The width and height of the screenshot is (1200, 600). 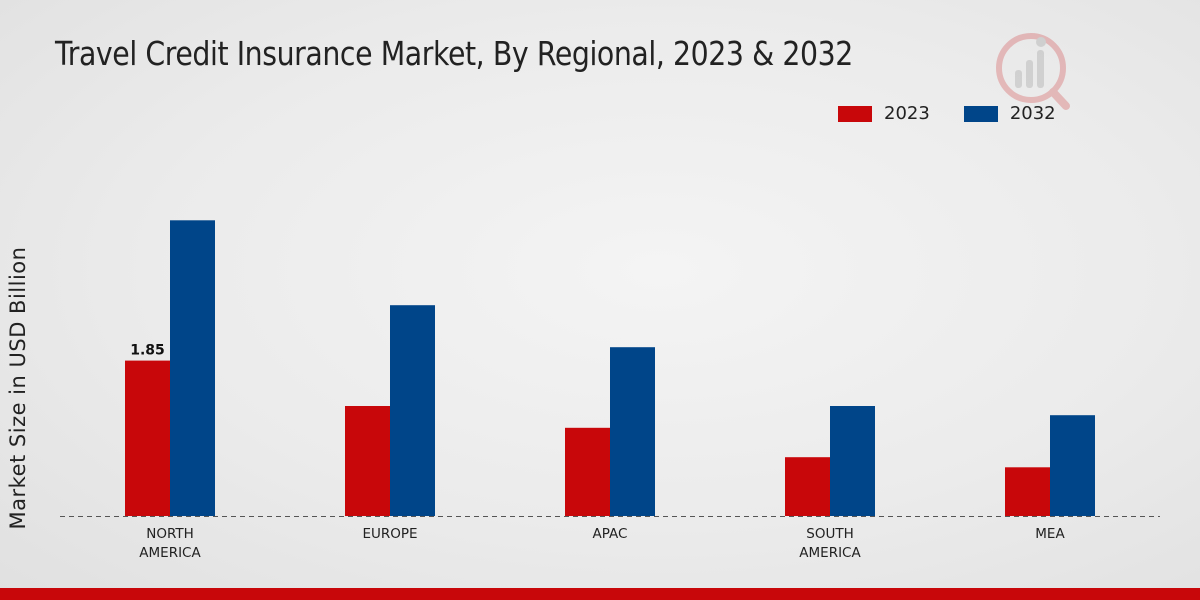 I want to click on x-tick-label-2: APAC, so click(x=610, y=534).